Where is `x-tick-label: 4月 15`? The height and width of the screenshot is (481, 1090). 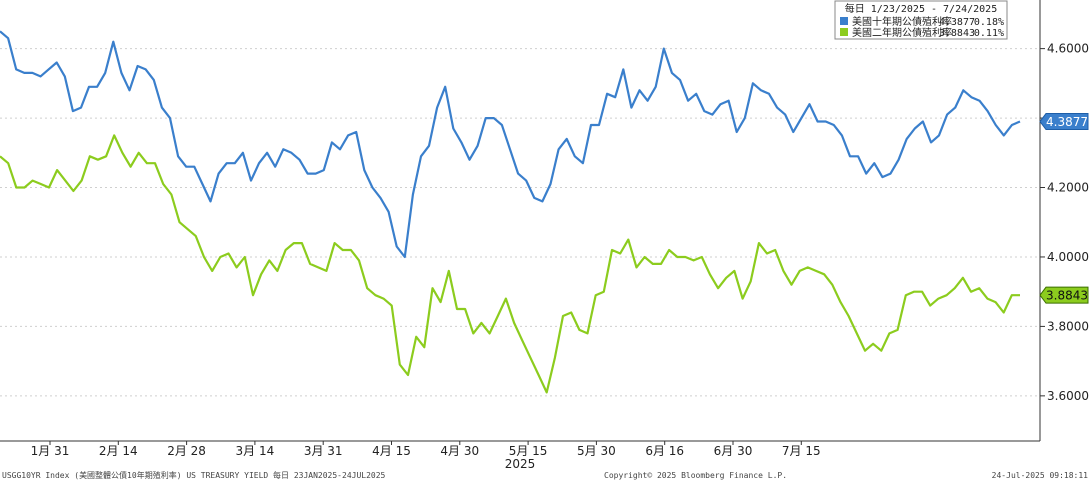 x-tick-label: 4月 15 is located at coordinates (391, 451).